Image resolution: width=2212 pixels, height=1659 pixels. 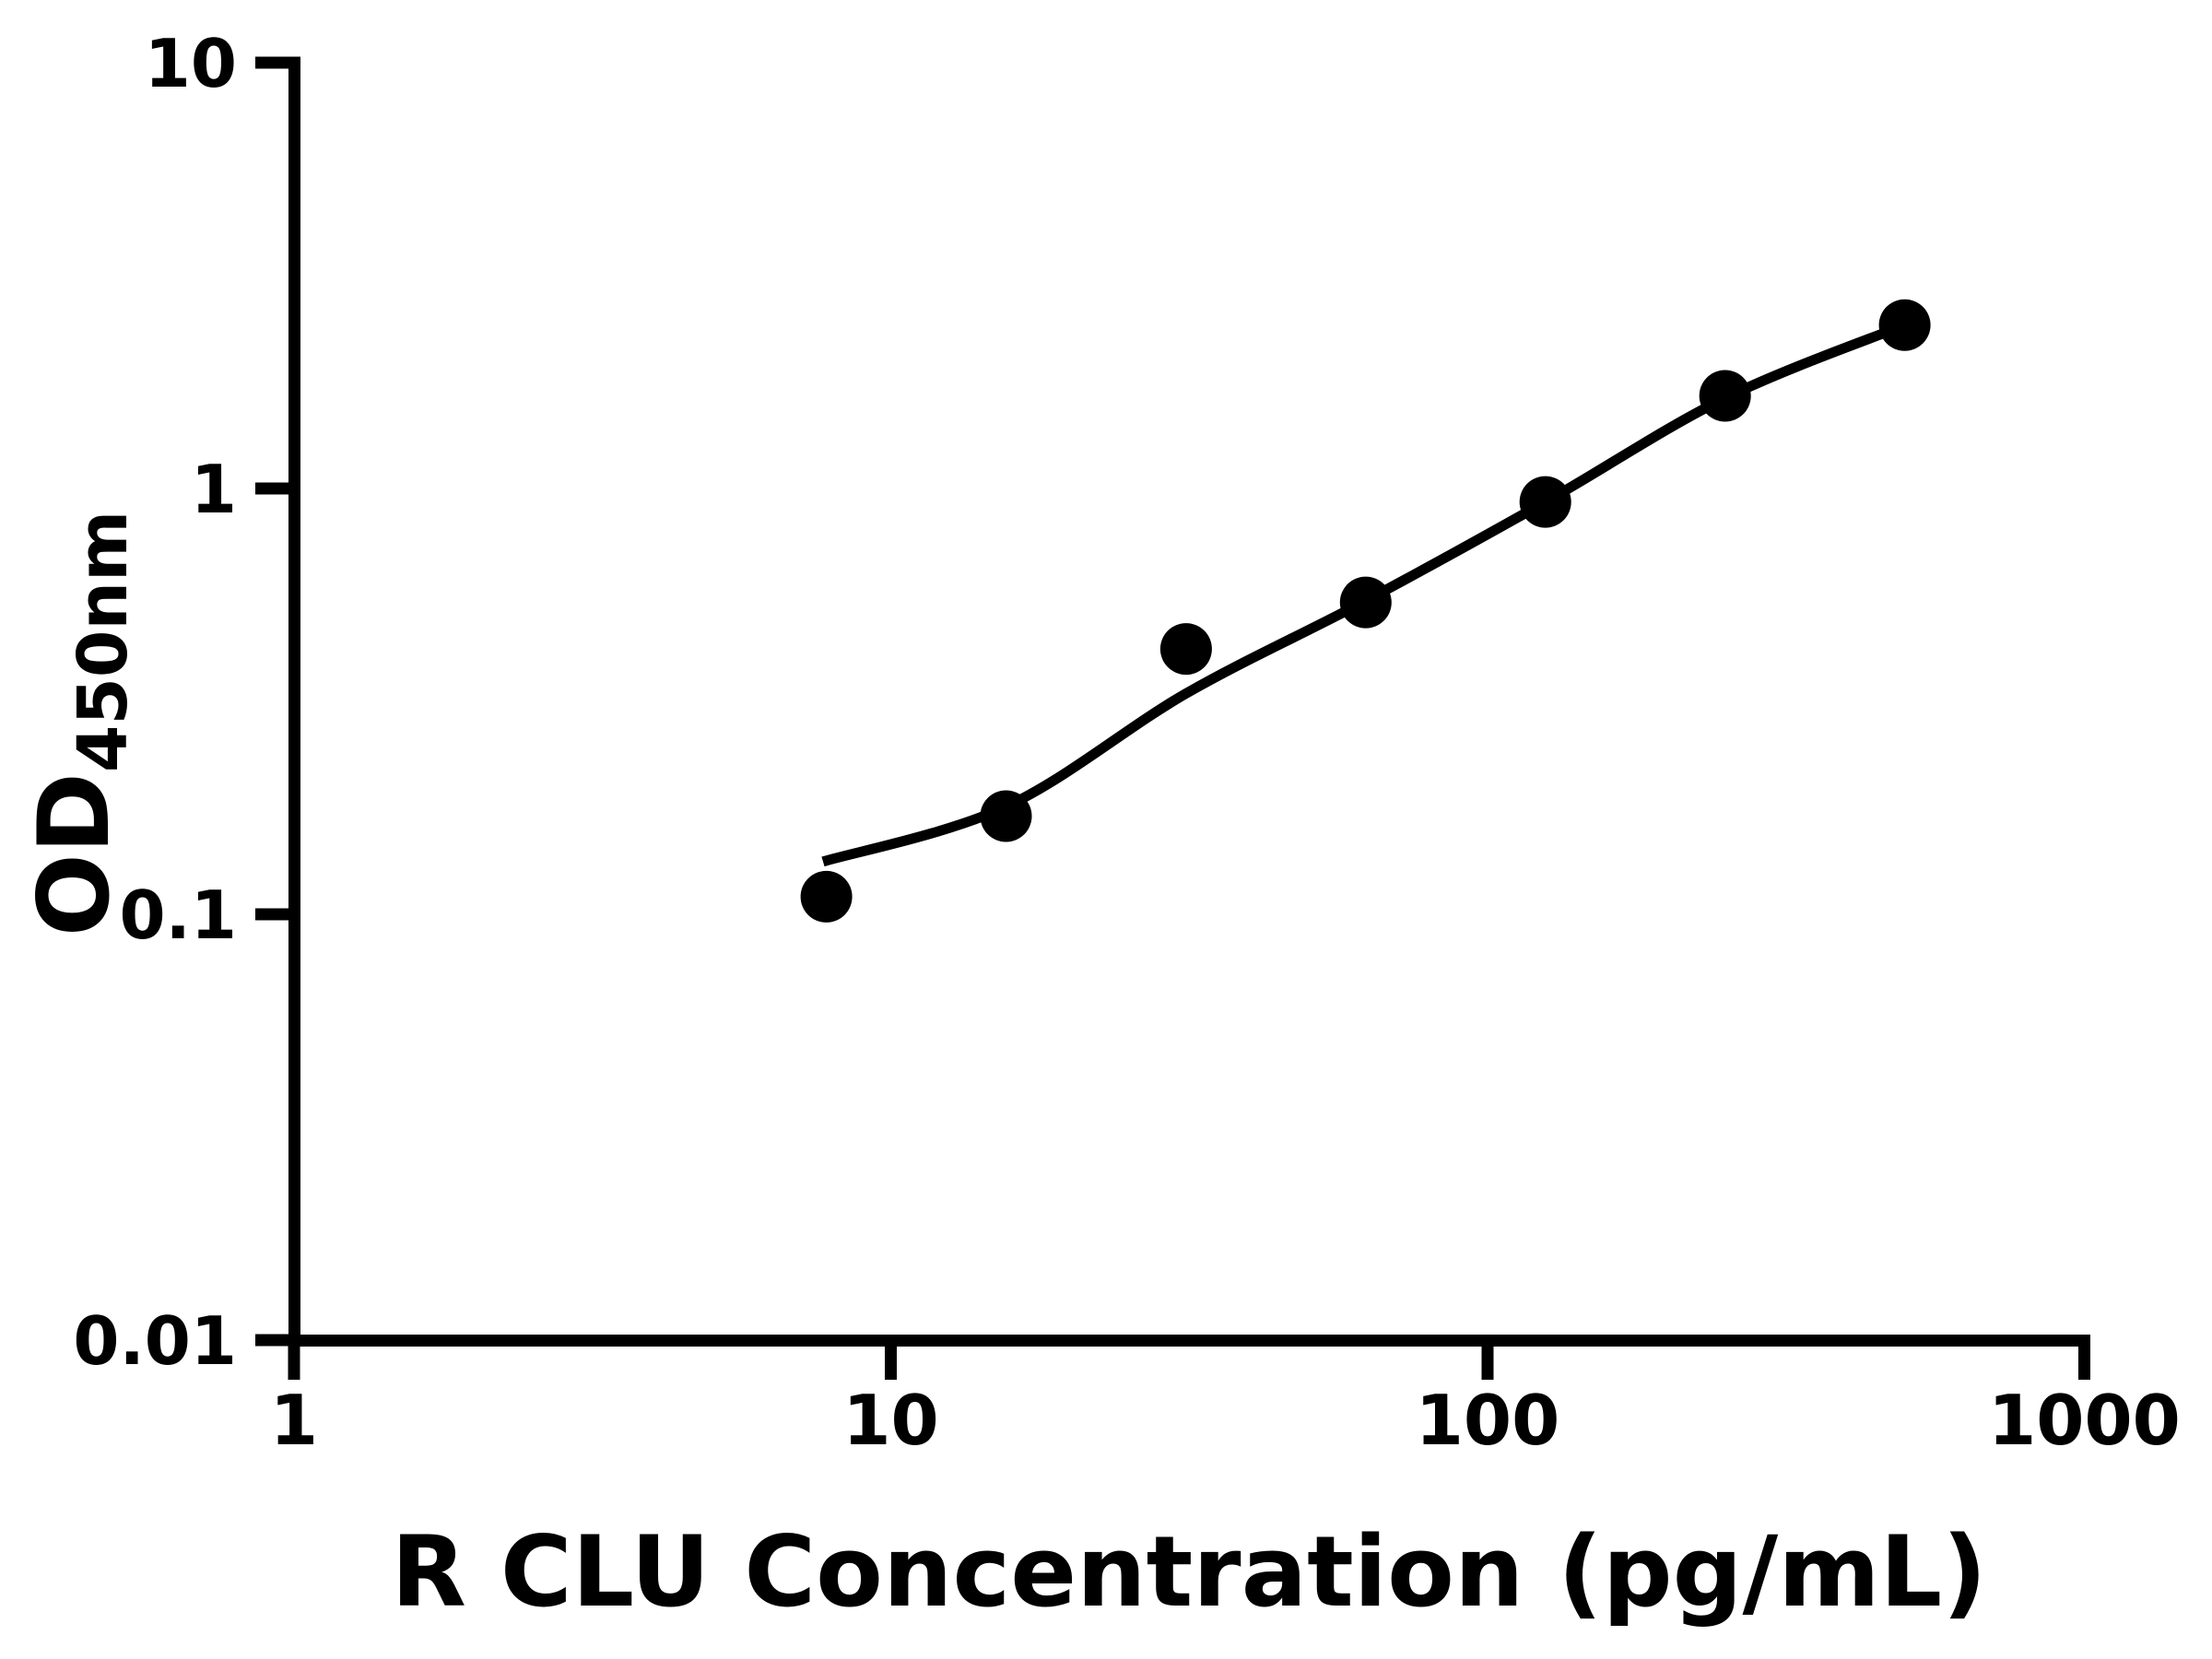 I want to click on y-axis-title-main: OD, so click(x=74, y=854).